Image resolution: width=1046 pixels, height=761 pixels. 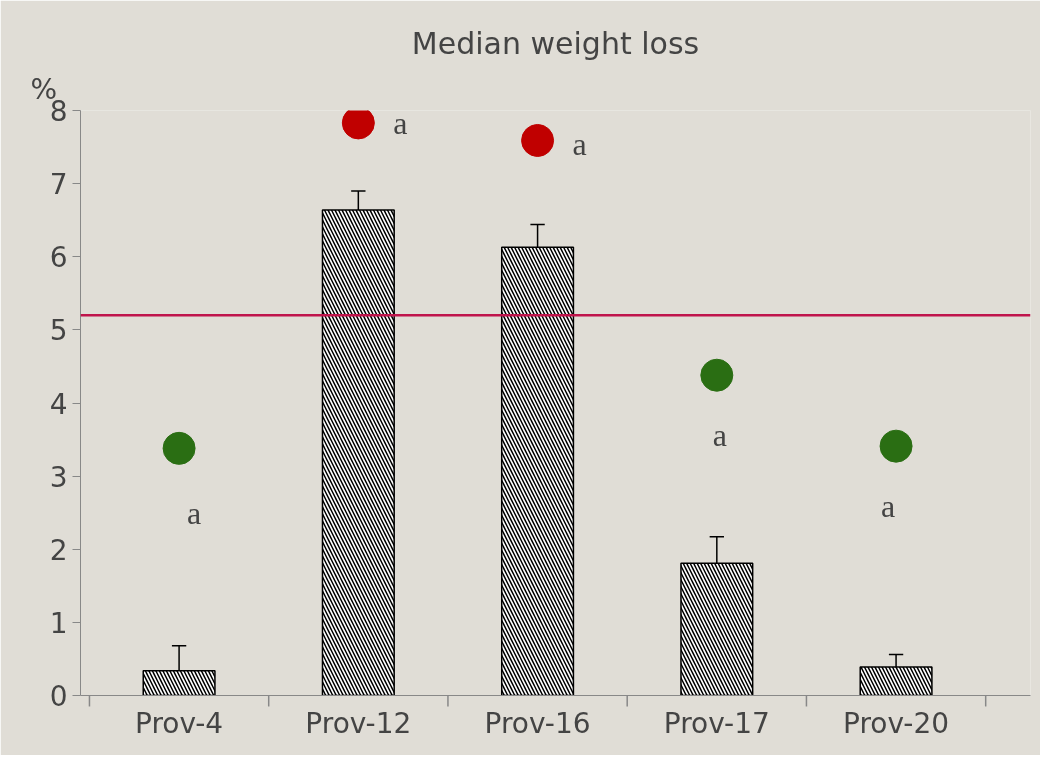 I want to click on y-tick-label: 2, so click(x=58, y=550).